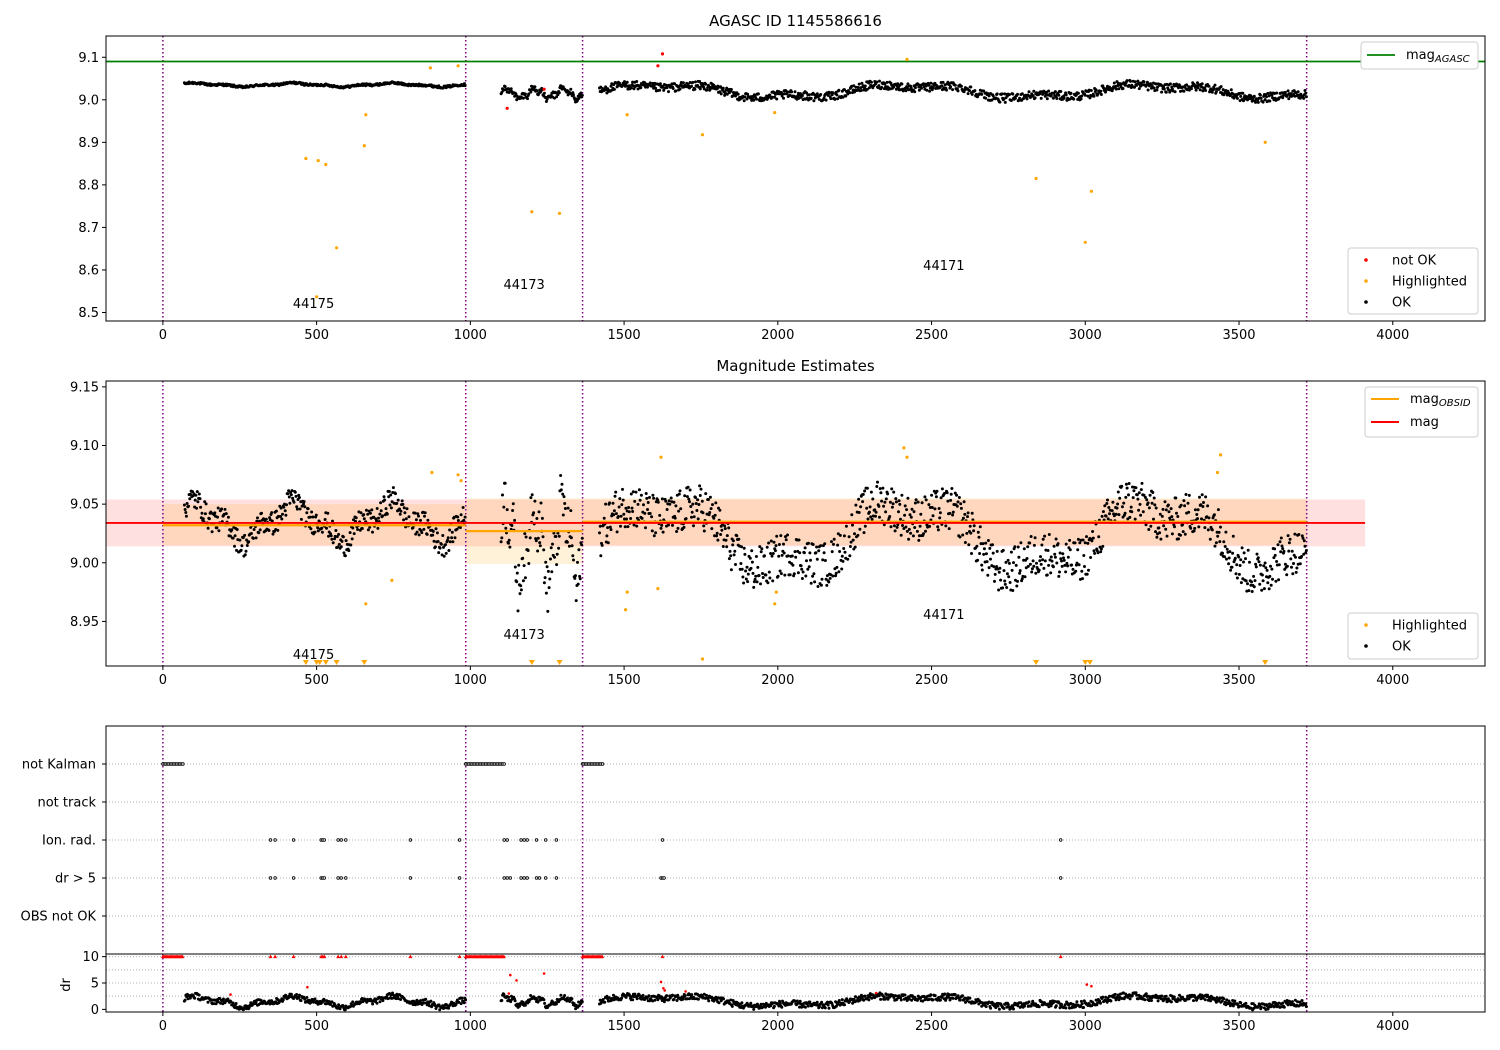 The height and width of the screenshot is (1050, 1500). I want to click on highlighted-point, so click(461, 481).